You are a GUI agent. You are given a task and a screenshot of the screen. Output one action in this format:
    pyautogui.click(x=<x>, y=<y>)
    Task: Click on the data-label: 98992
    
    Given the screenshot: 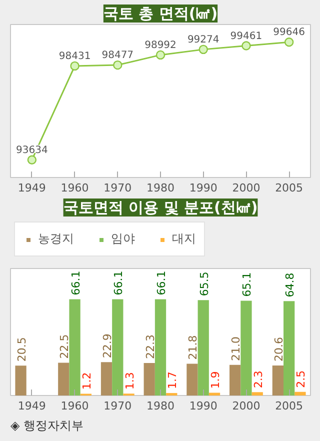 What is the action you would take?
    pyautogui.click(x=160, y=45)
    